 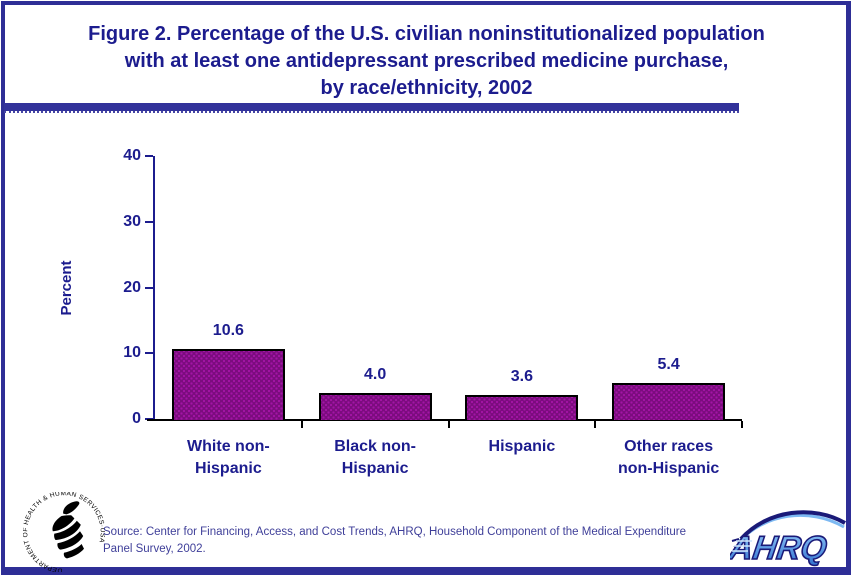 What do you see at coordinates (136, 418) in the screenshot?
I see `y-axis-tick-label: 0` at bounding box center [136, 418].